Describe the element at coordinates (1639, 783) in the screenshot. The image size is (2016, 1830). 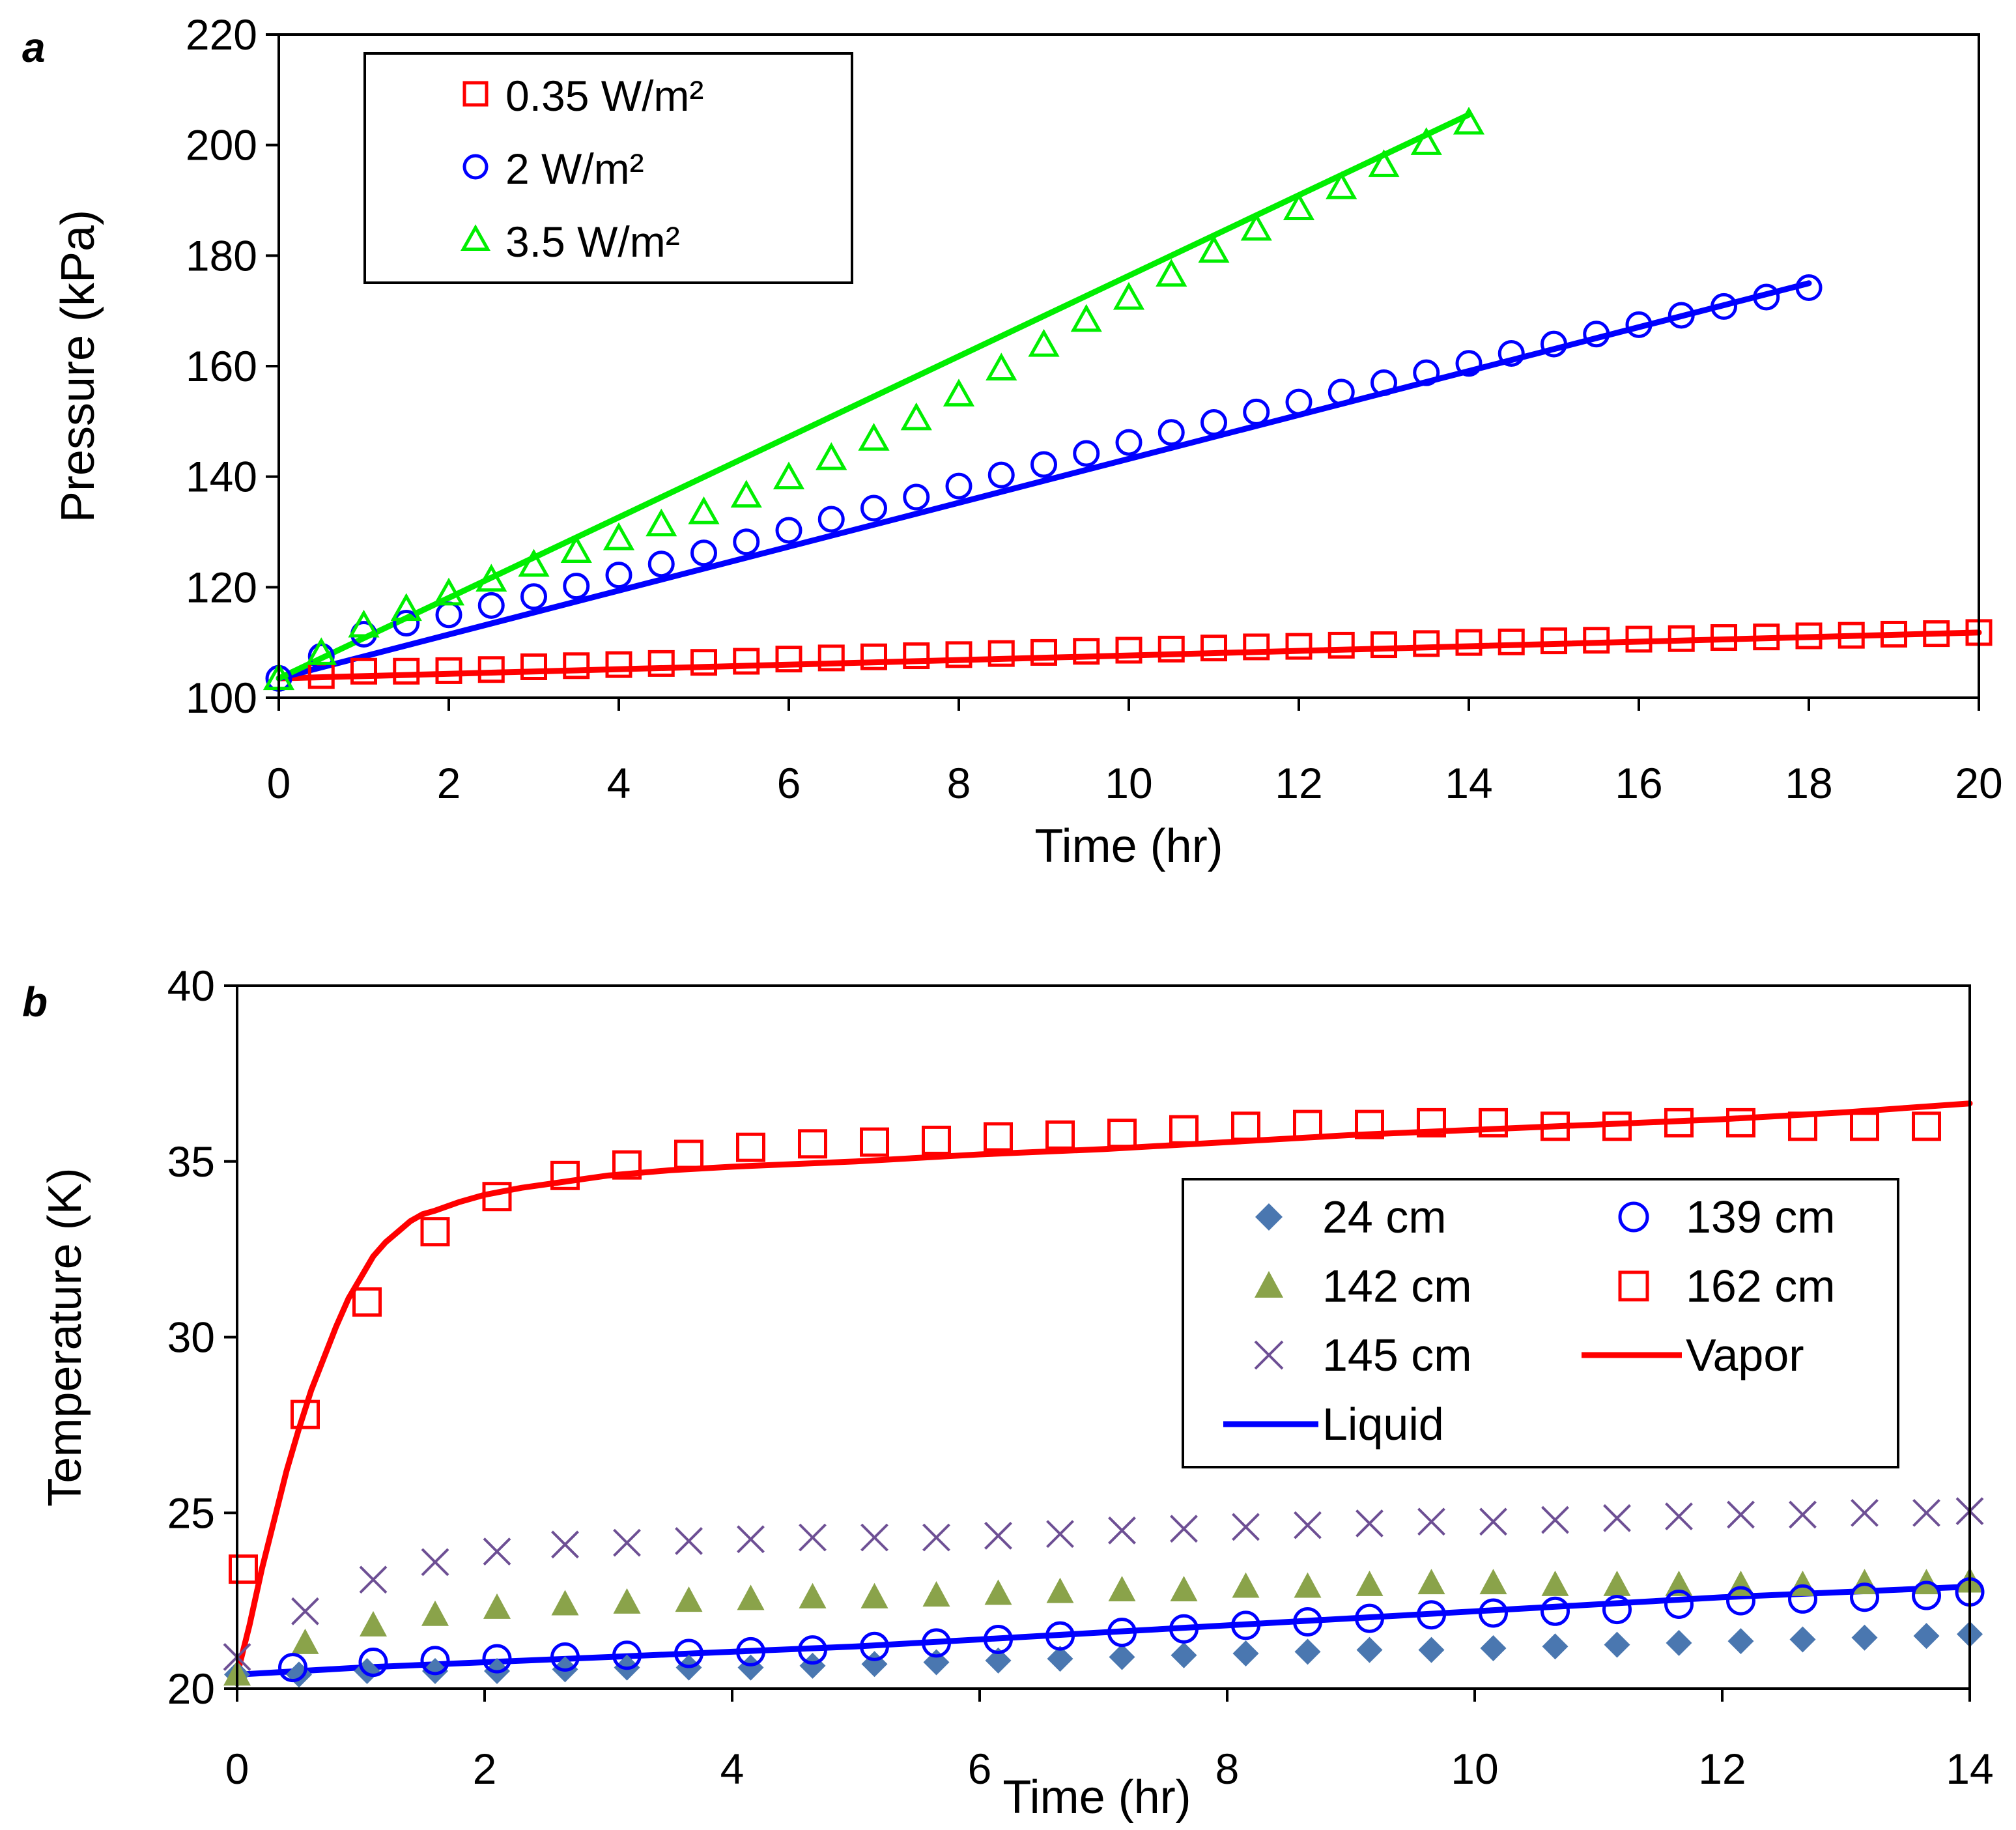
I see `x-tick-label: 16` at that location.